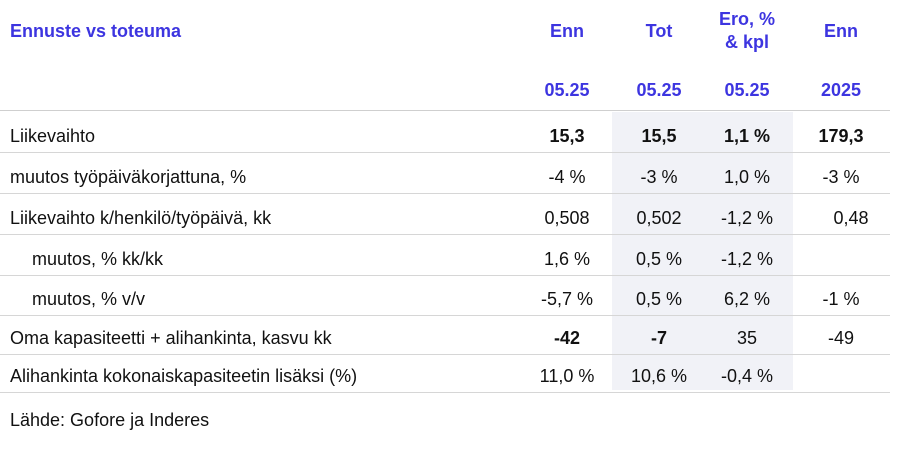 The image size is (903, 458). Describe the element at coordinates (567, 259) in the screenshot. I see `cell-forecast: 1,6 %` at that location.